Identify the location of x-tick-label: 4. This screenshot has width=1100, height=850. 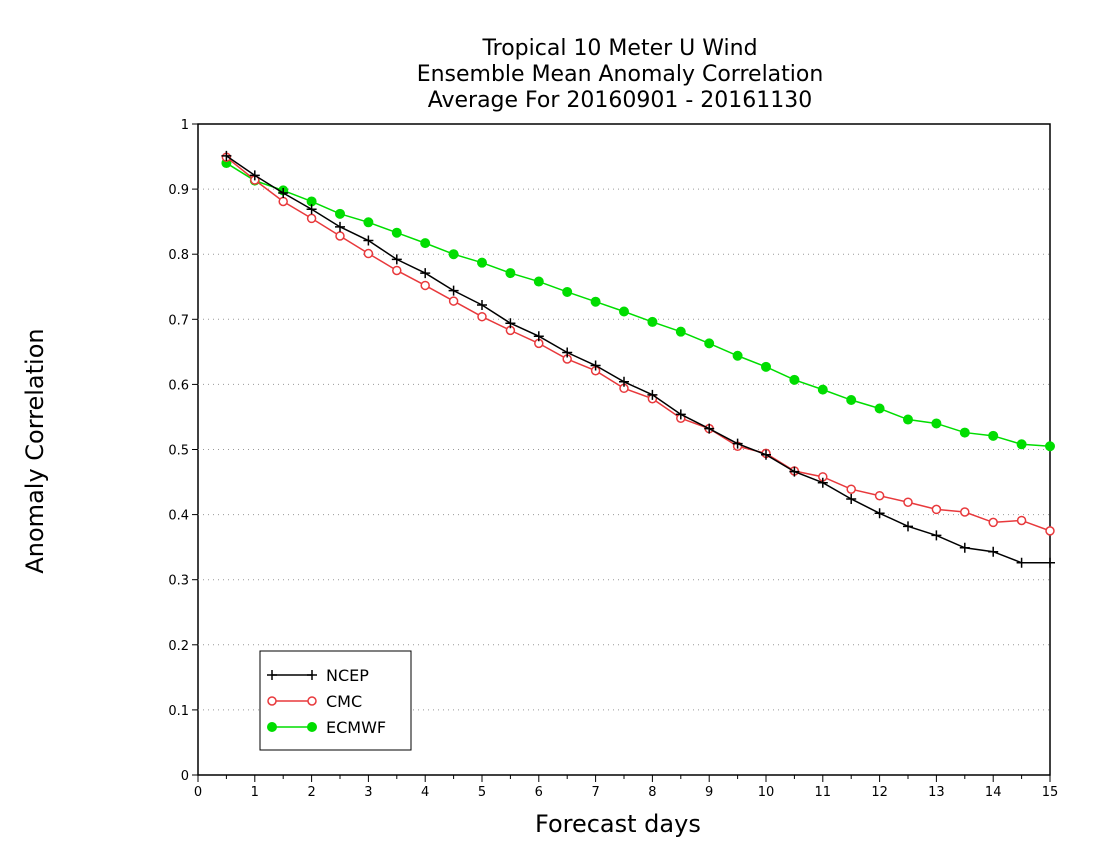
(425, 792).